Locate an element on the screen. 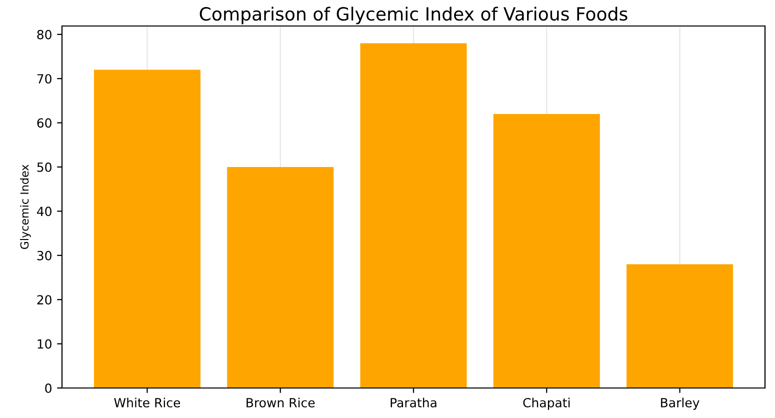  y-tick-label: 80 is located at coordinates (44, 35).